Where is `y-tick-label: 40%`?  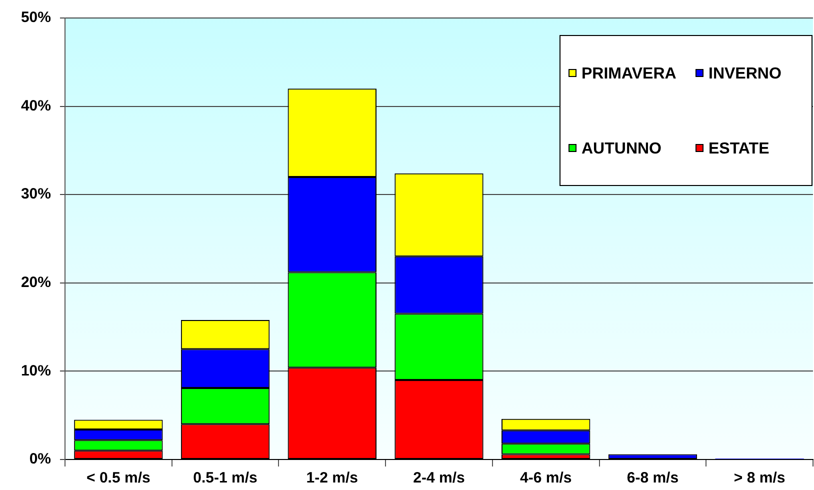 y-tick-label: 40% is located at coordinates (35, 105).